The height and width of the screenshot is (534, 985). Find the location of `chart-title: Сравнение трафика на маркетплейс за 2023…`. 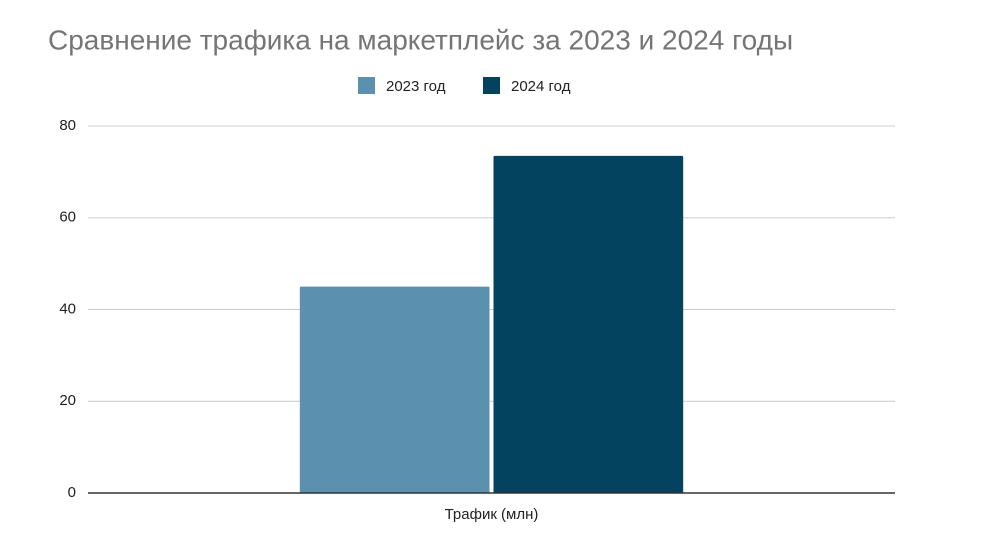

chart-title: Сравнение трафика на маркетплейс за 2023… is located at coordinates (420, 39).